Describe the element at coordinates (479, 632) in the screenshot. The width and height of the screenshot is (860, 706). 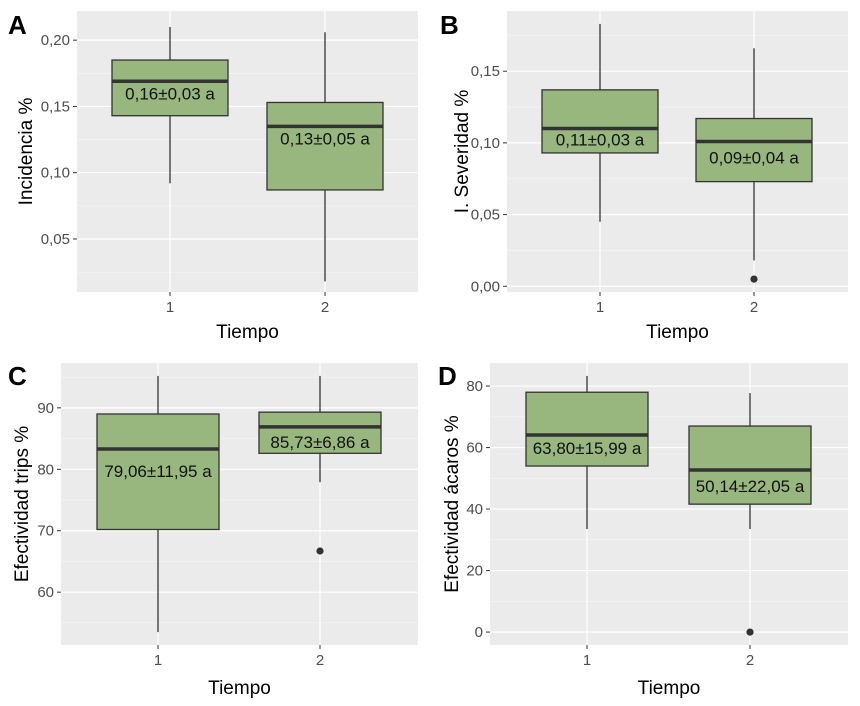
I see `y-tick-label: 0` at that location.